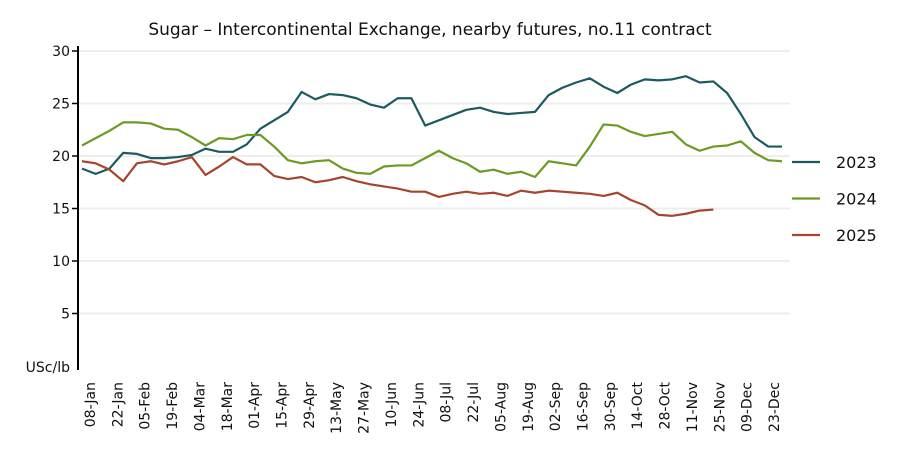 The height and width of the screenshot is (454, 900). I want to click on x-tick-label: 28-Oct, so click(666, 405).